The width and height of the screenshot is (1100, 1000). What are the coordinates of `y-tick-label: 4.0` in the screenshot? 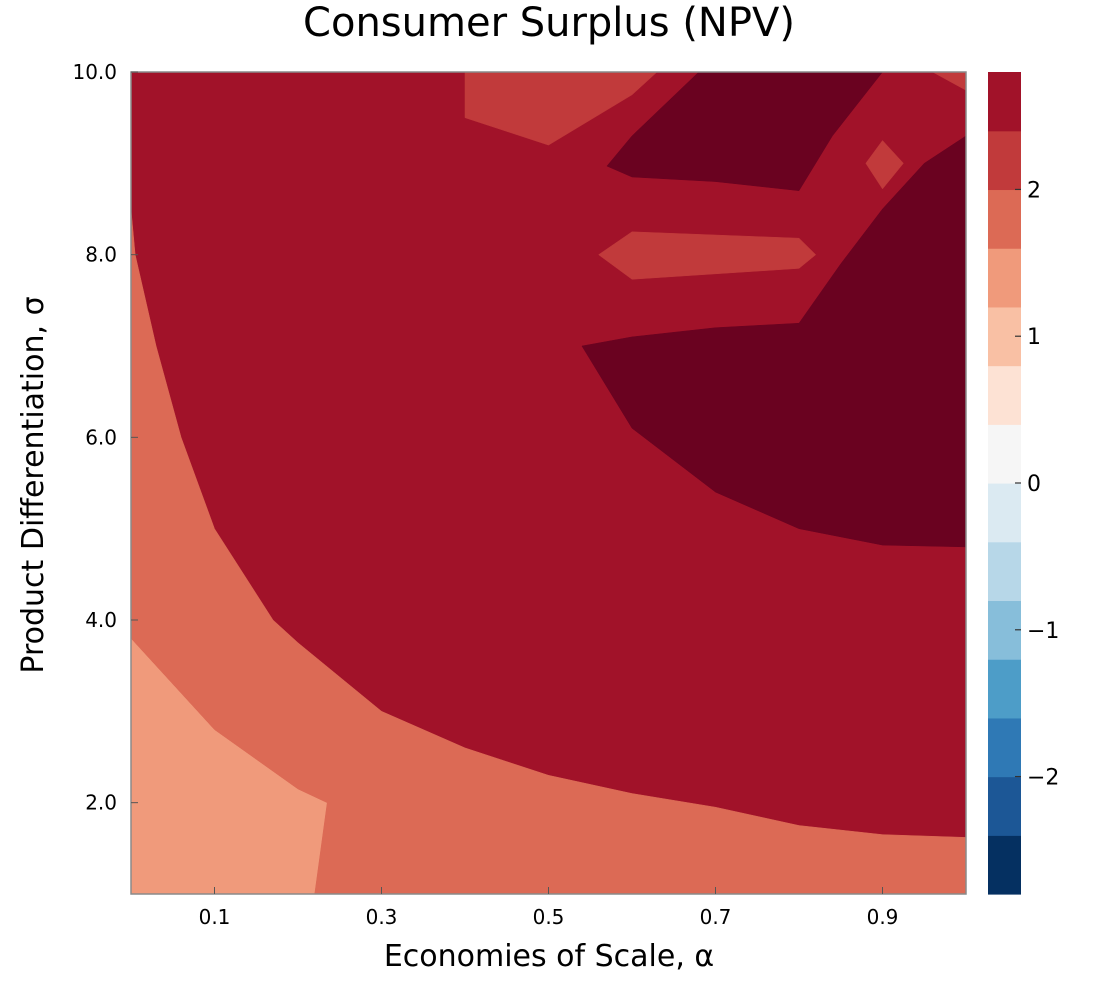 It's located at (101, 620).